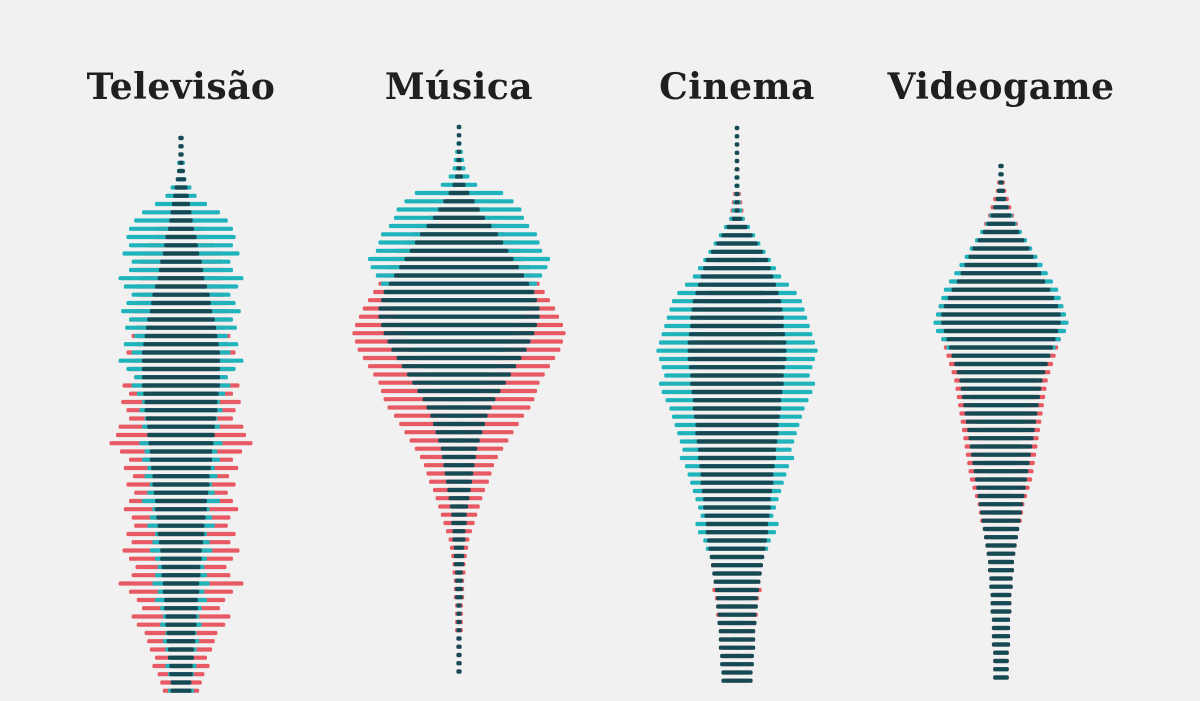 The height and width of the screenshot is (701, 1200). What do you see at coordinates (1001, 207) in the screenshot?
I see `bar-s2-c3-r5` at bounding box center [1001, 207].